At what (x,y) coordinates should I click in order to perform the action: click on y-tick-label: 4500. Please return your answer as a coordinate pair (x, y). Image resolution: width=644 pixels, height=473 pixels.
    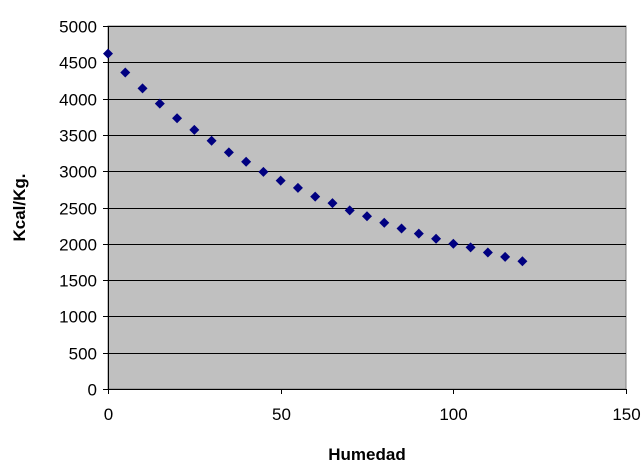
    Looking at the image, I should click on (78, 63).